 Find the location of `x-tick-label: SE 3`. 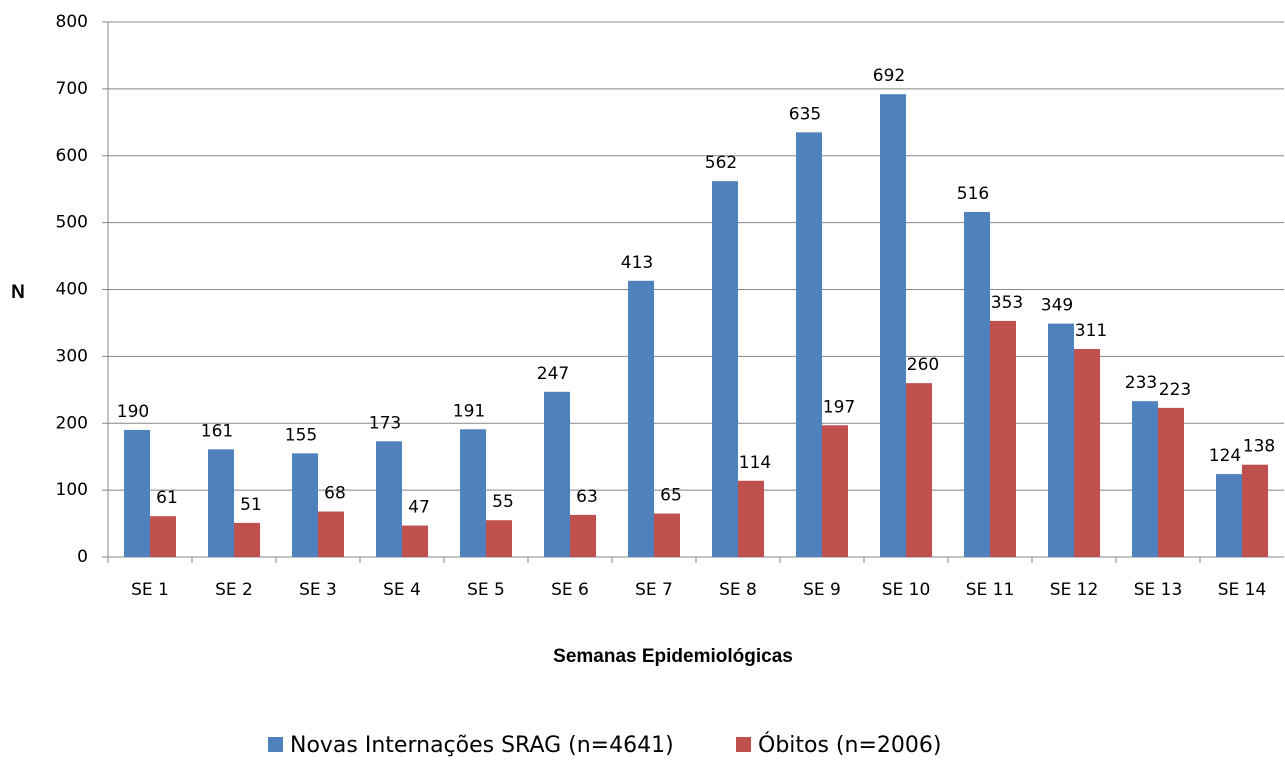

x-tick-label: SE 3 is located at coordinates (318, 590).